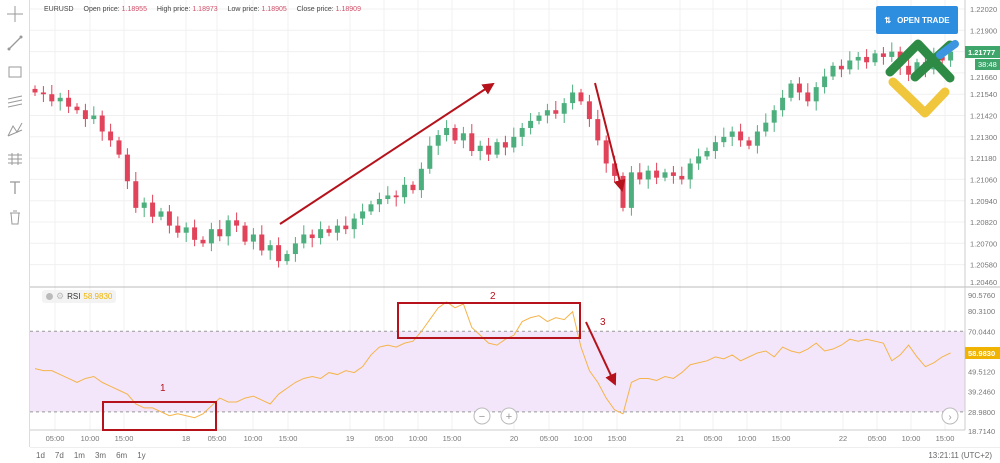 The image size is (1000, 463). I want to click on zoom-in-button, so click(509, 416).